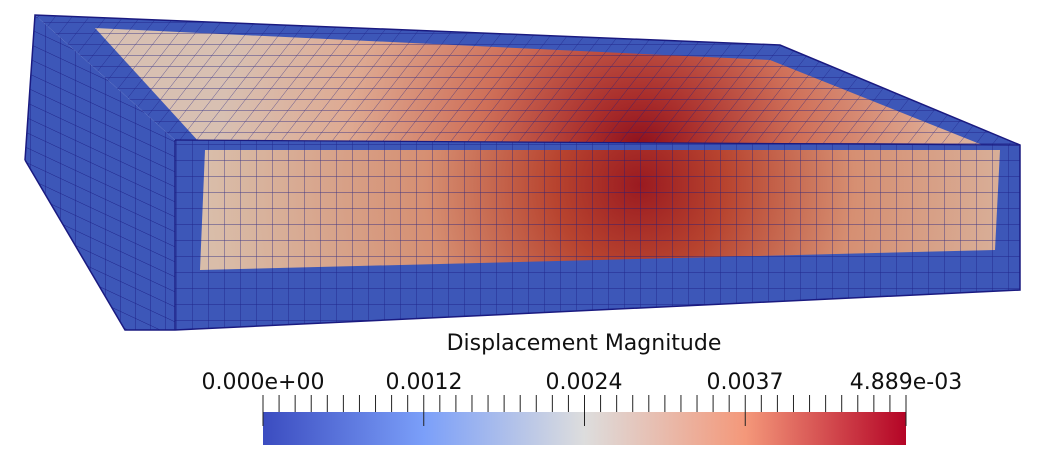 Image resolution: width=1063 pixels, height=476 pixels. I want to click on scalar-bar-tick-label: 0.000e+00, so click(263, 382).